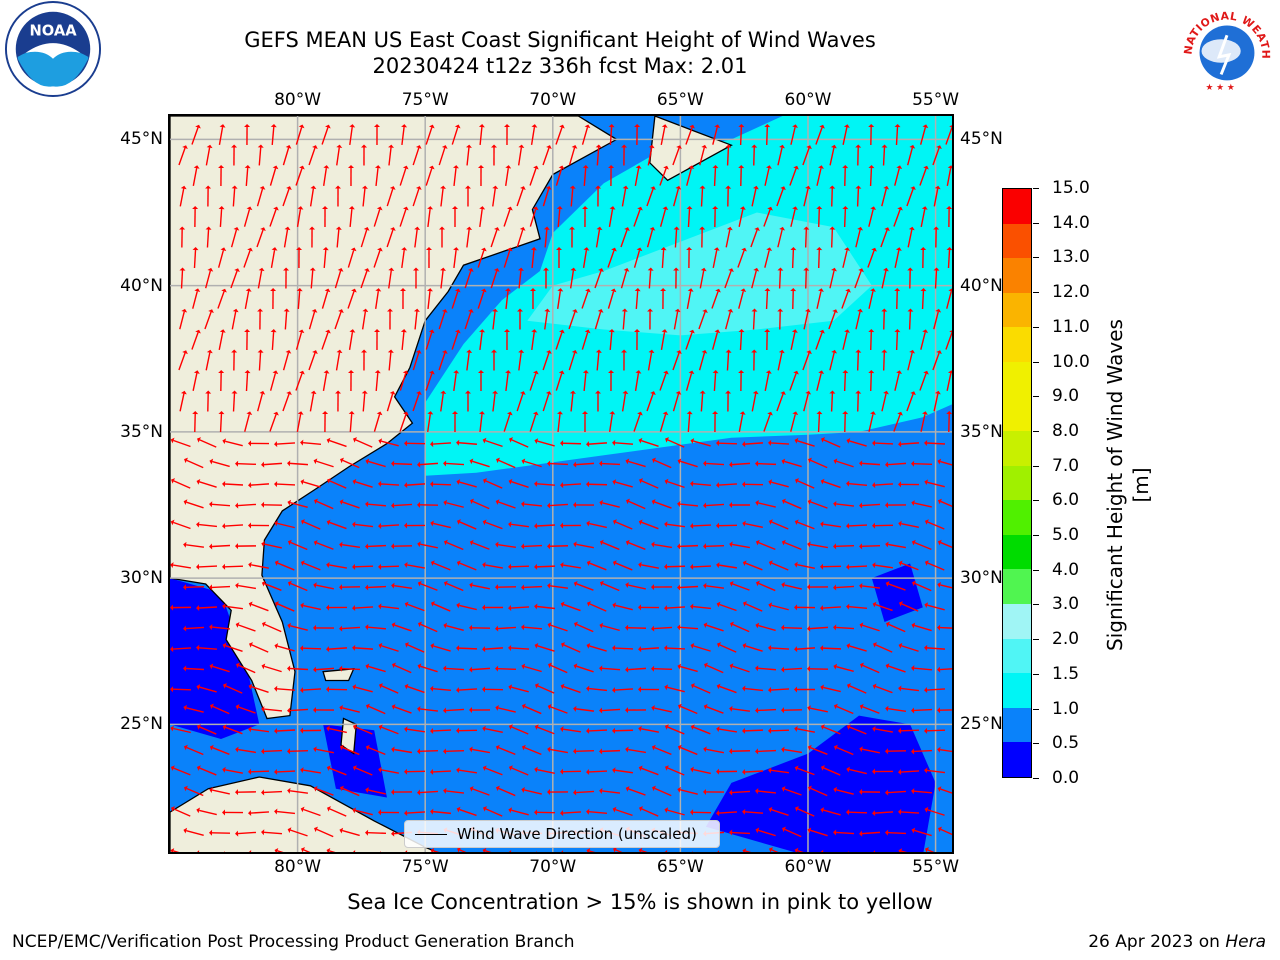 The width and height of the screenshot is (1280, 960). Describe the element at coordinates (577, 834) in the screenshot. I see `legend-label: Wind Wave Direction (unscaled)` at that location.